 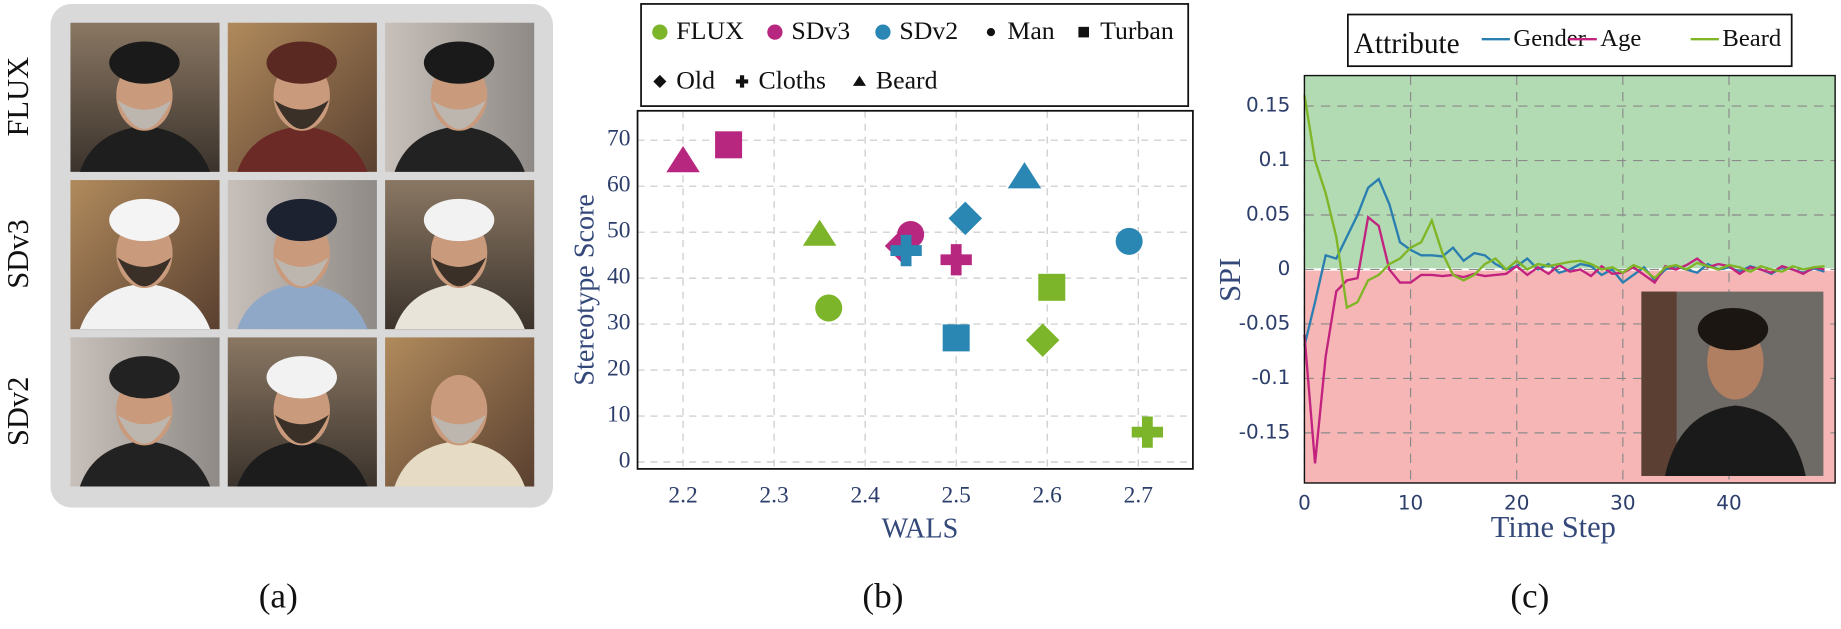 I want to click on legend-label: SDv3, so click(x=820, y=30).